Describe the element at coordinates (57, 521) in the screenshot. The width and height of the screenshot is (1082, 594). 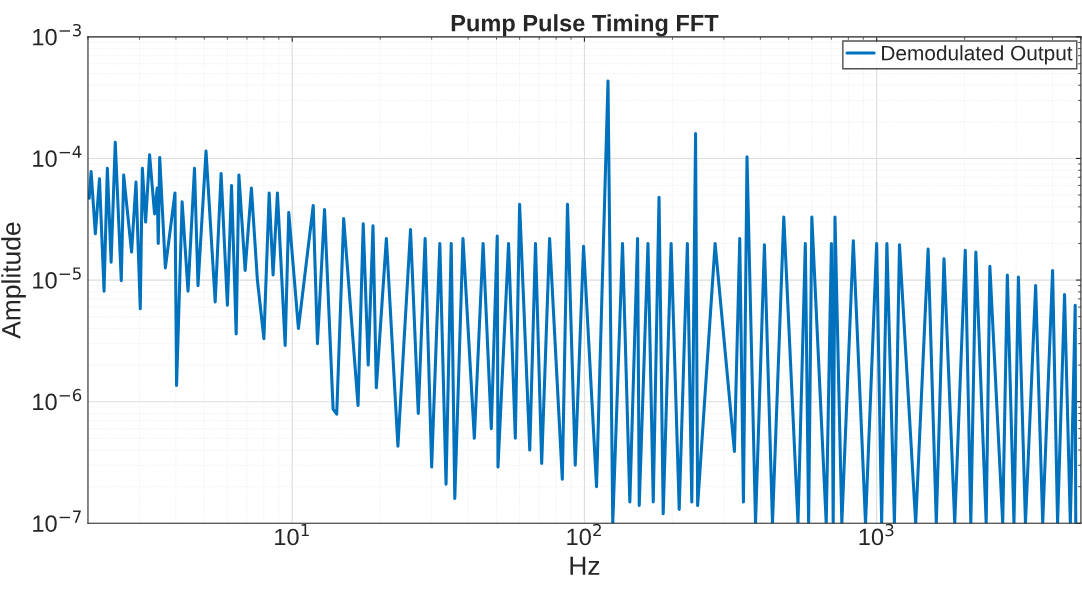
I see `y-tick-label: 10$^{−7}$` at that location.